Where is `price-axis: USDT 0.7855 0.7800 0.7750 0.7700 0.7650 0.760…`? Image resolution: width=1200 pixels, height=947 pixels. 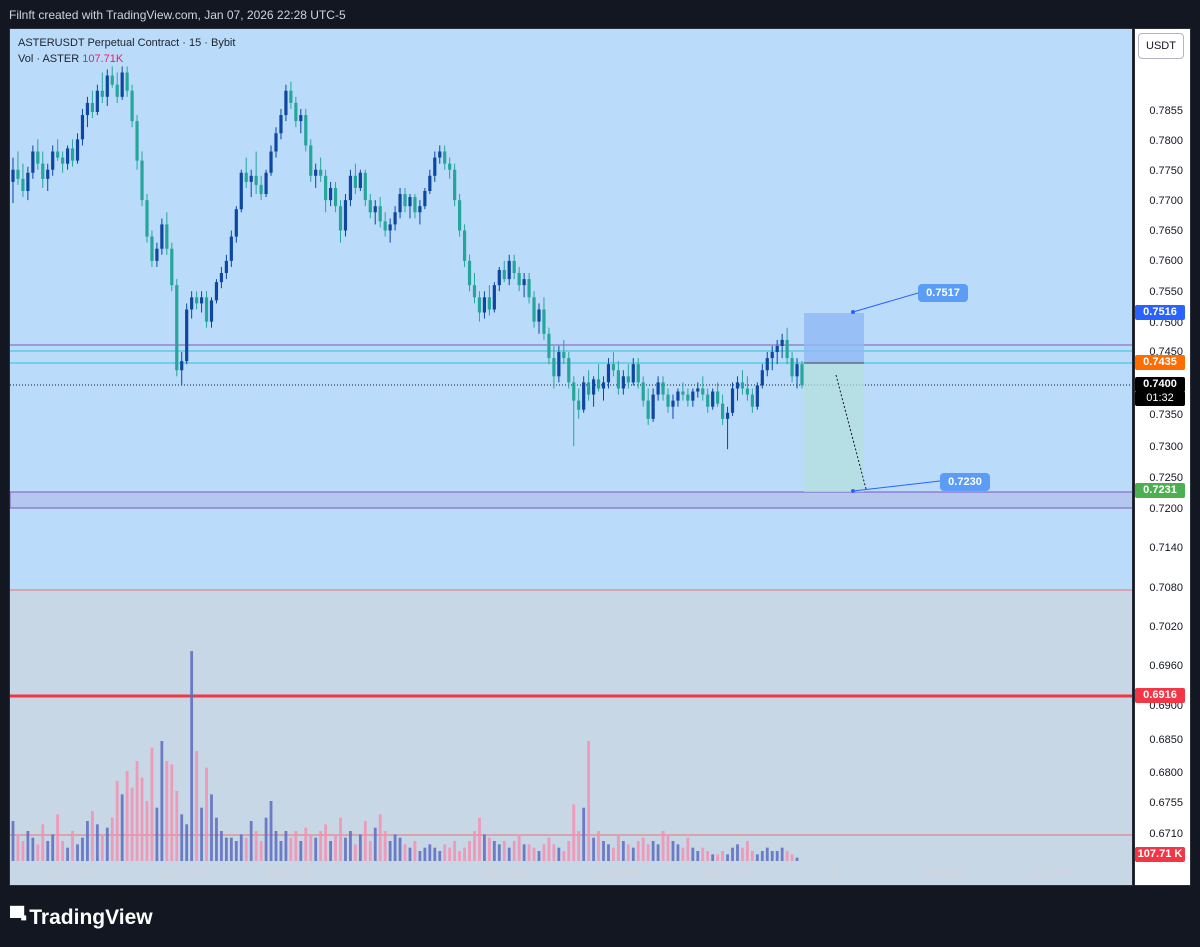
price-axis: USDT 0.7855 0.7800 0.7750 0.7700 0.7650 0.760… is located at coordinates (1162, 457).